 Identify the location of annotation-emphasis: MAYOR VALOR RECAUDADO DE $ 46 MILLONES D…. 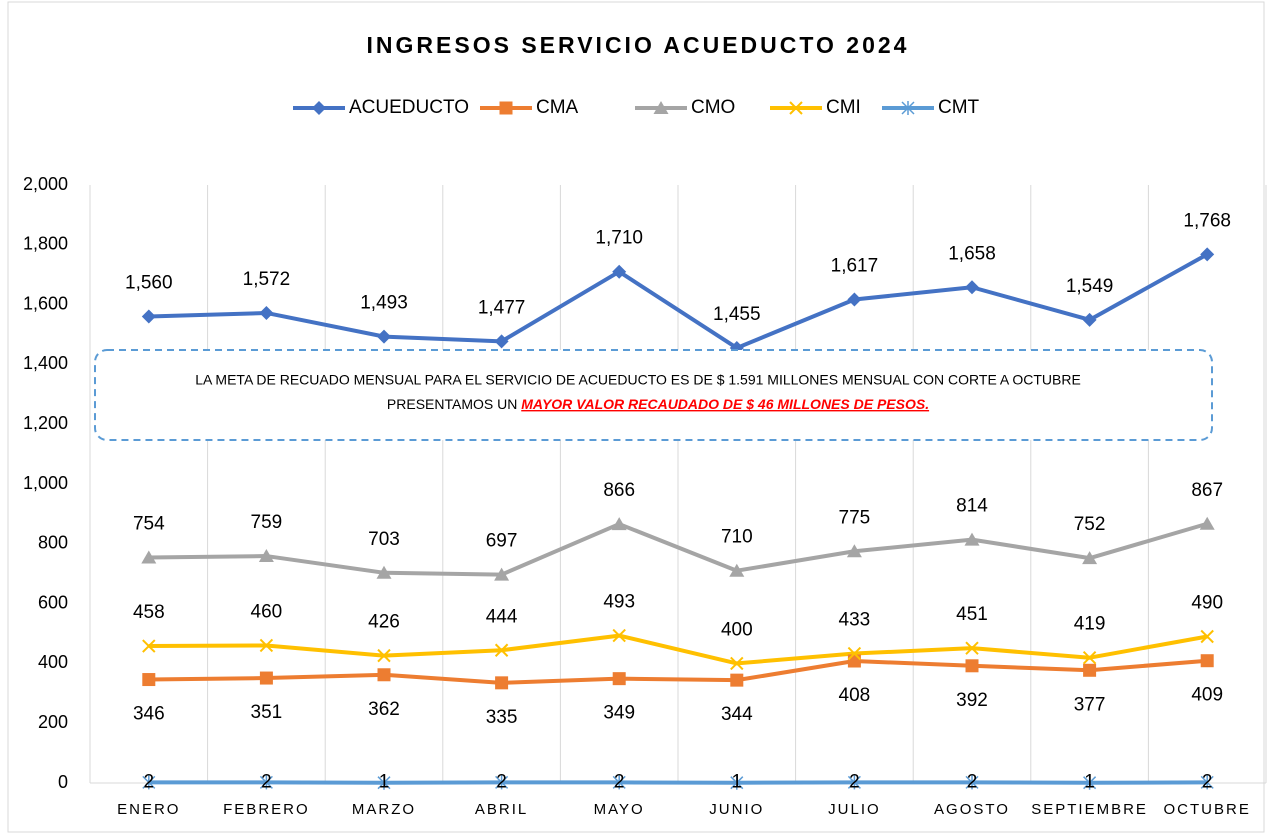
(725, 404).